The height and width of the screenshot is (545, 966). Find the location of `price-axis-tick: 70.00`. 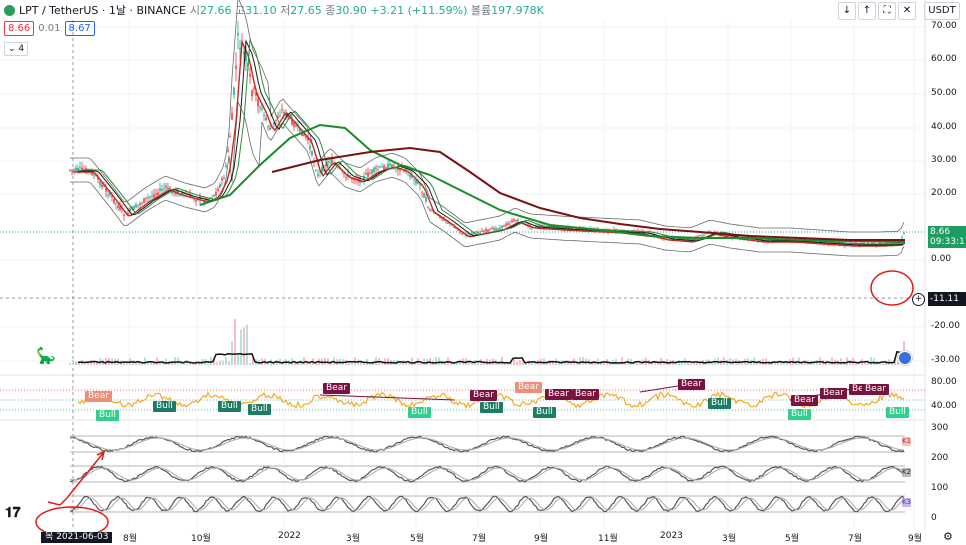

price-axis-tick: 70.00 is located at coordinates (944, 26).